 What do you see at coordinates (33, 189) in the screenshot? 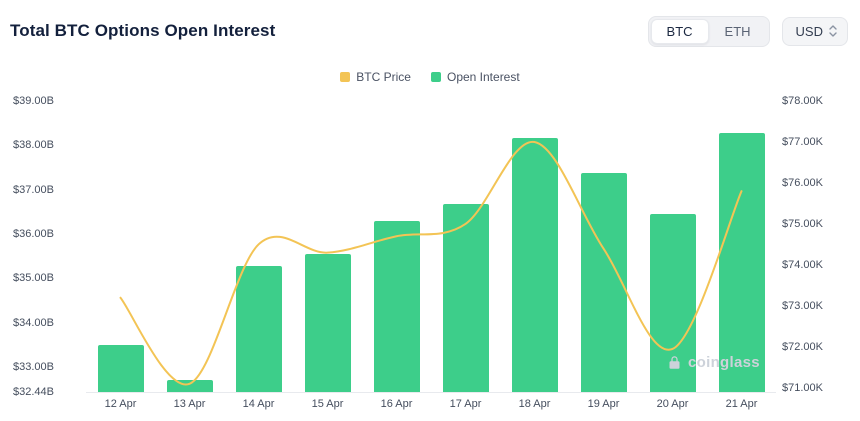
I see `left-axis-tick: $37.00B` at bounding box center [33, 189].